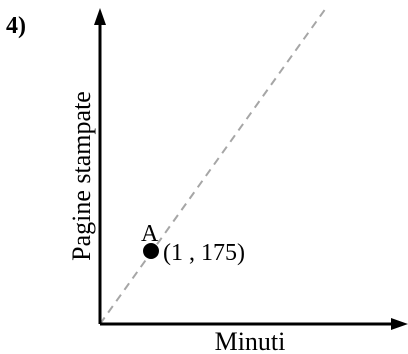 The image size is (408, 354). I want to click on x-axis-arrowhead, so click(399, 324).